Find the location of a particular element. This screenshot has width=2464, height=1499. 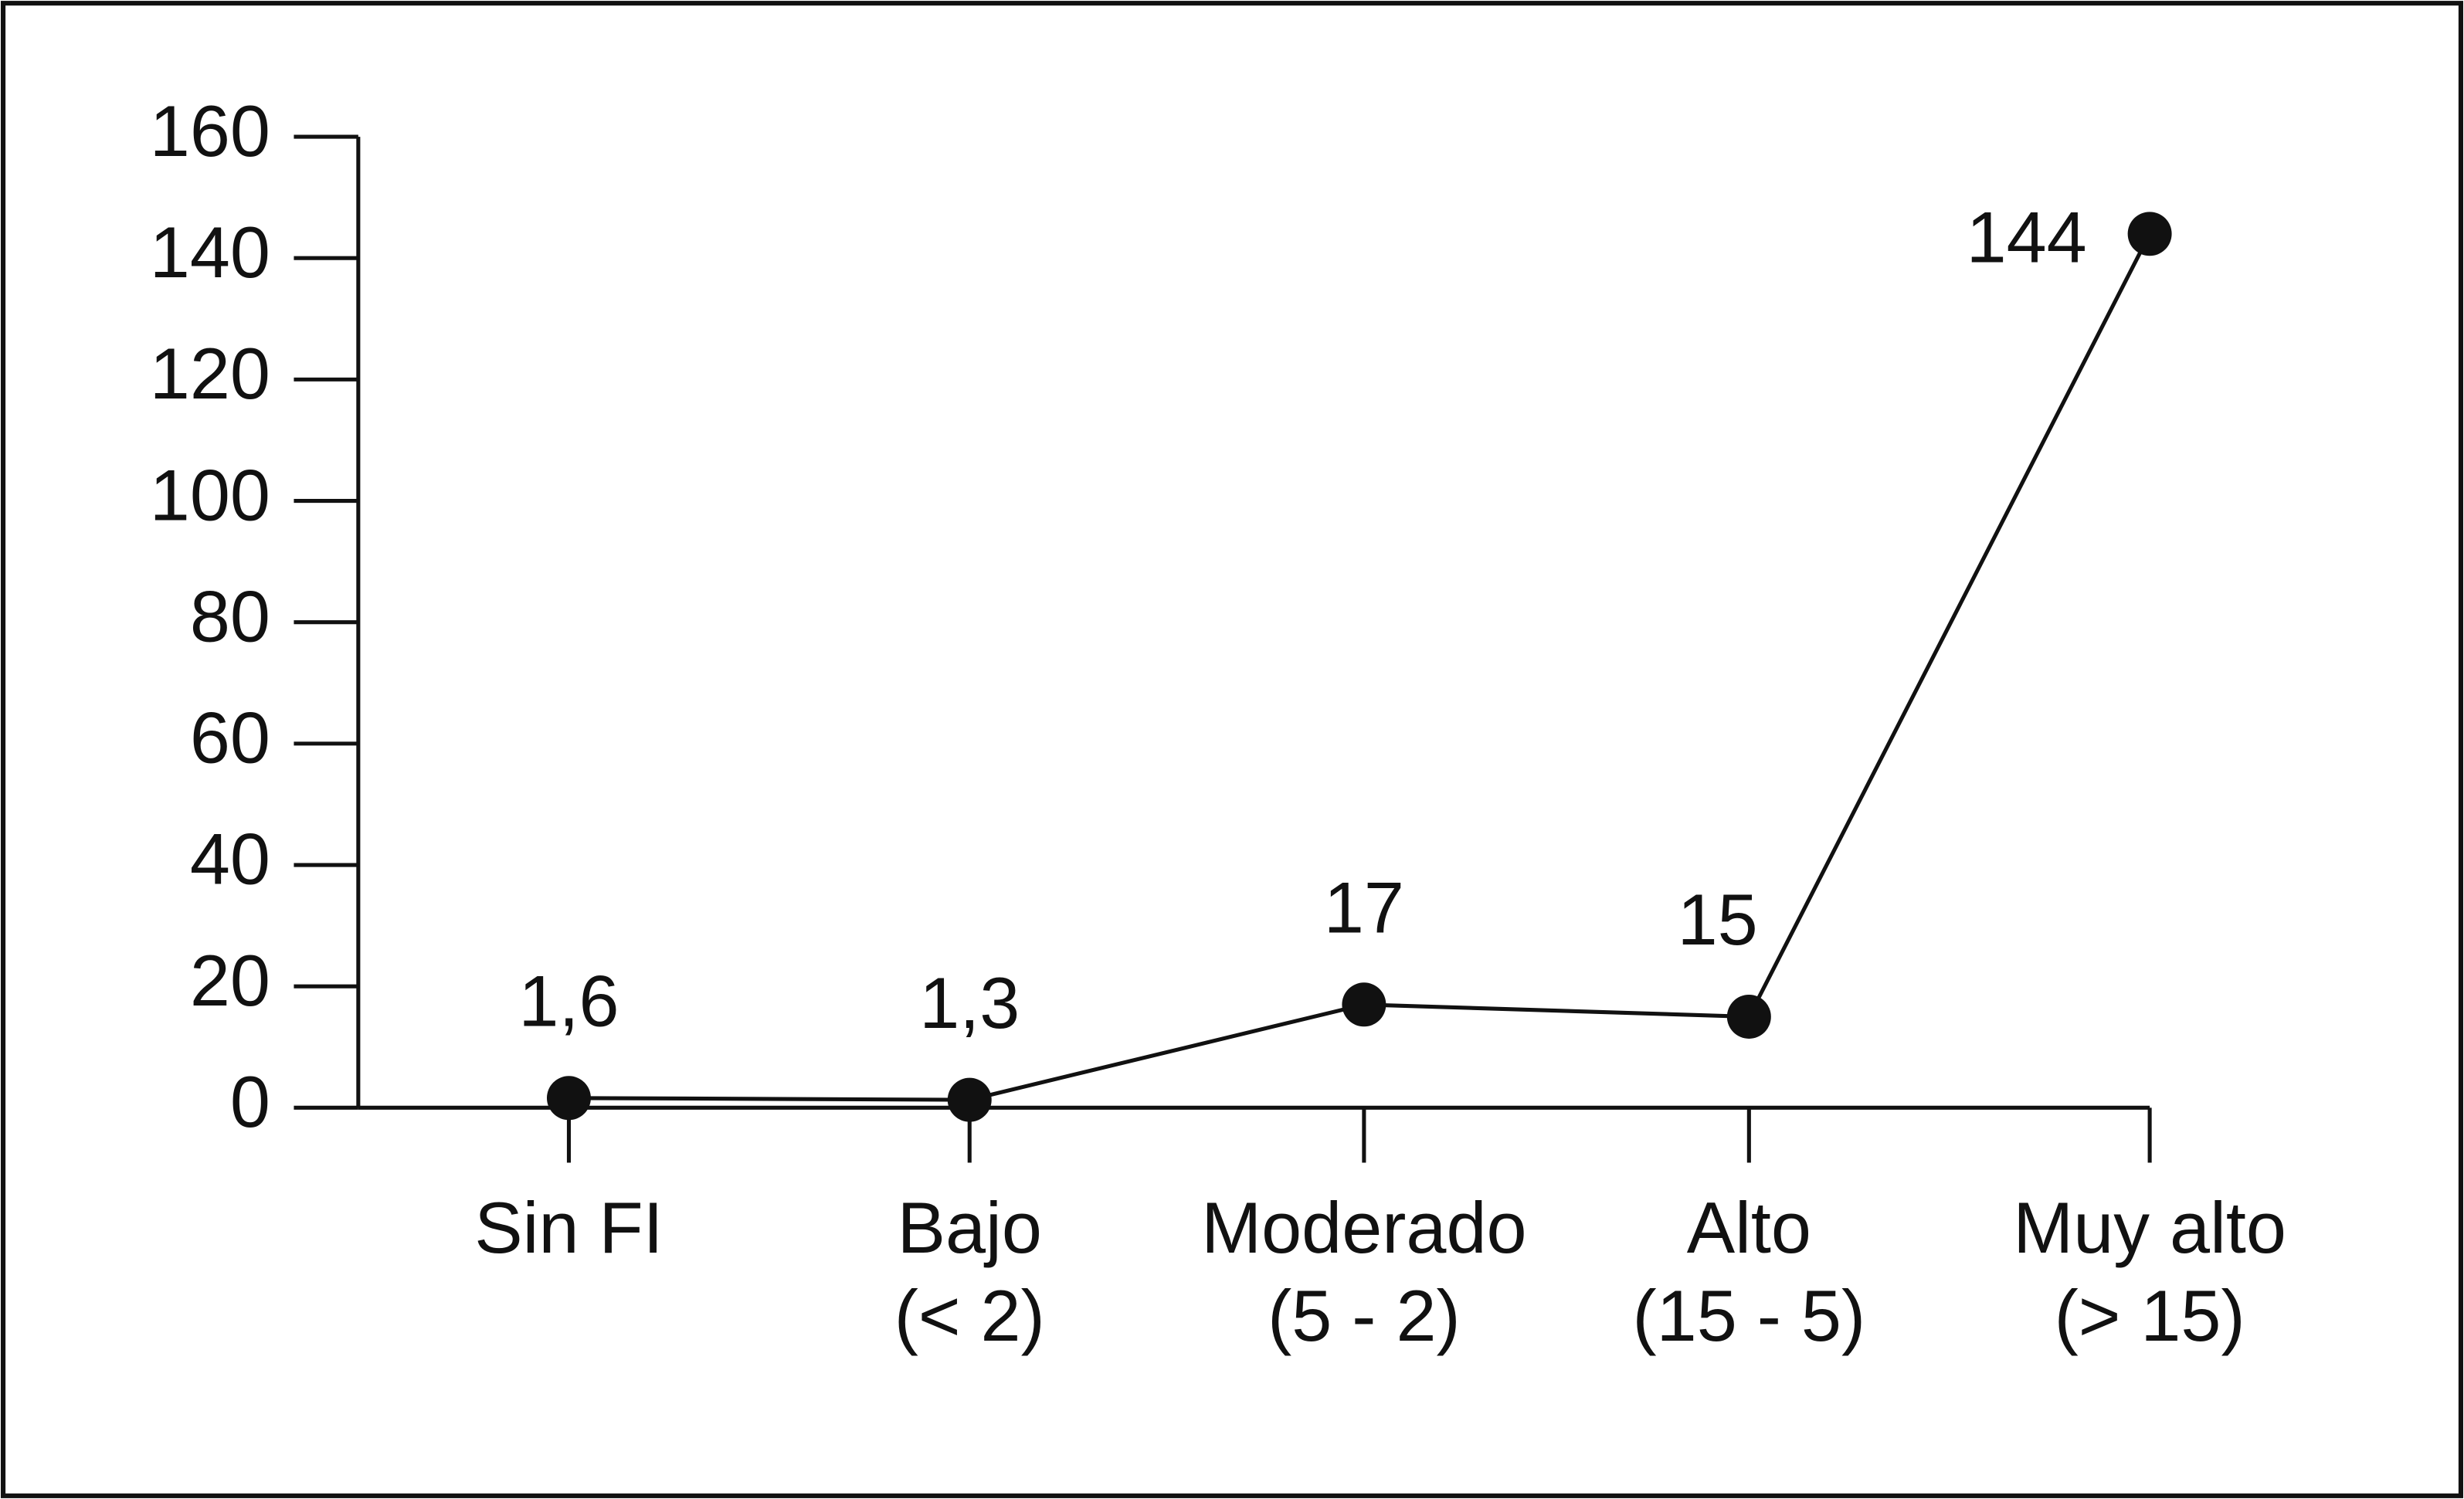

data-label: 144 is located at coordinates (2027, 237).